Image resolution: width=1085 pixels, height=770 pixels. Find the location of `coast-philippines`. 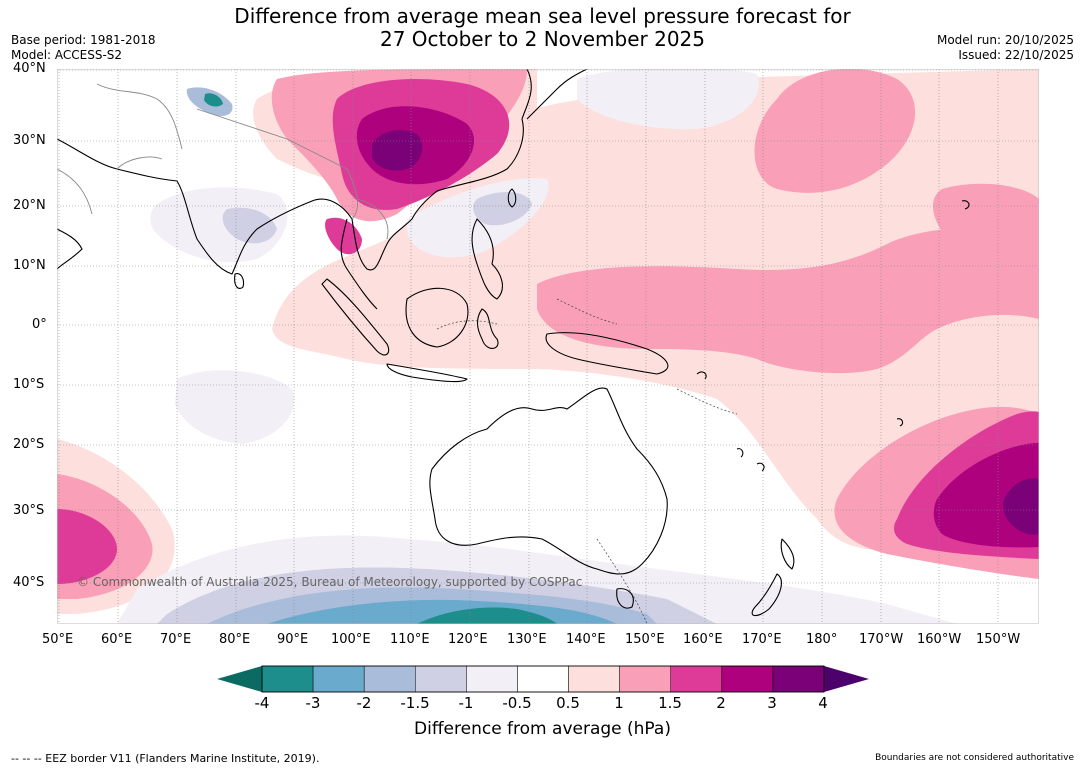

coast-philippines is located at coordinates (487, 259).